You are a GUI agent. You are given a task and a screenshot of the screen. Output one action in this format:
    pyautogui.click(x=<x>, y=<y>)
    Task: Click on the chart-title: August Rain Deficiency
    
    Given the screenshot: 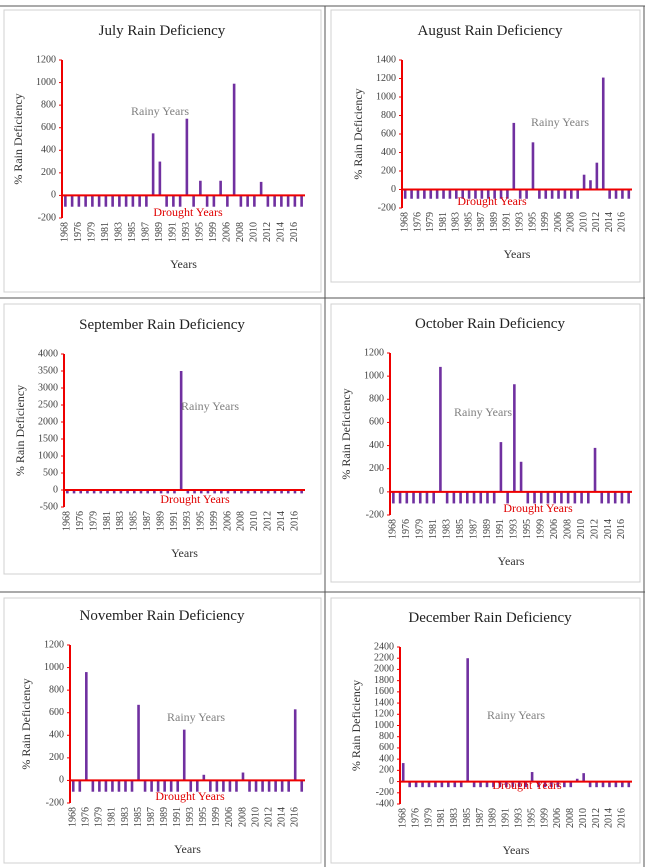 What is the action you would take?
    pyautogui.click(x=490, y=31)
    